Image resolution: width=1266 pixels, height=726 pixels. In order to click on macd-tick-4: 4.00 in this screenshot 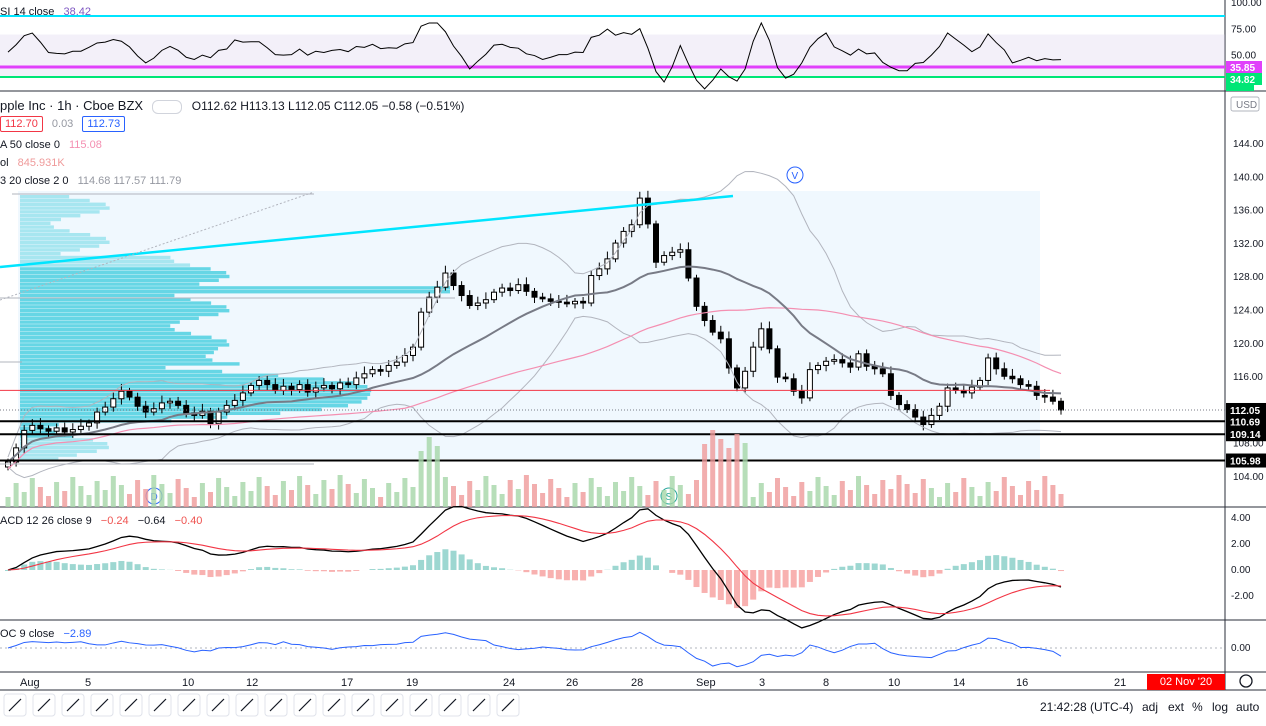, I will do `click(1241, 518)`.